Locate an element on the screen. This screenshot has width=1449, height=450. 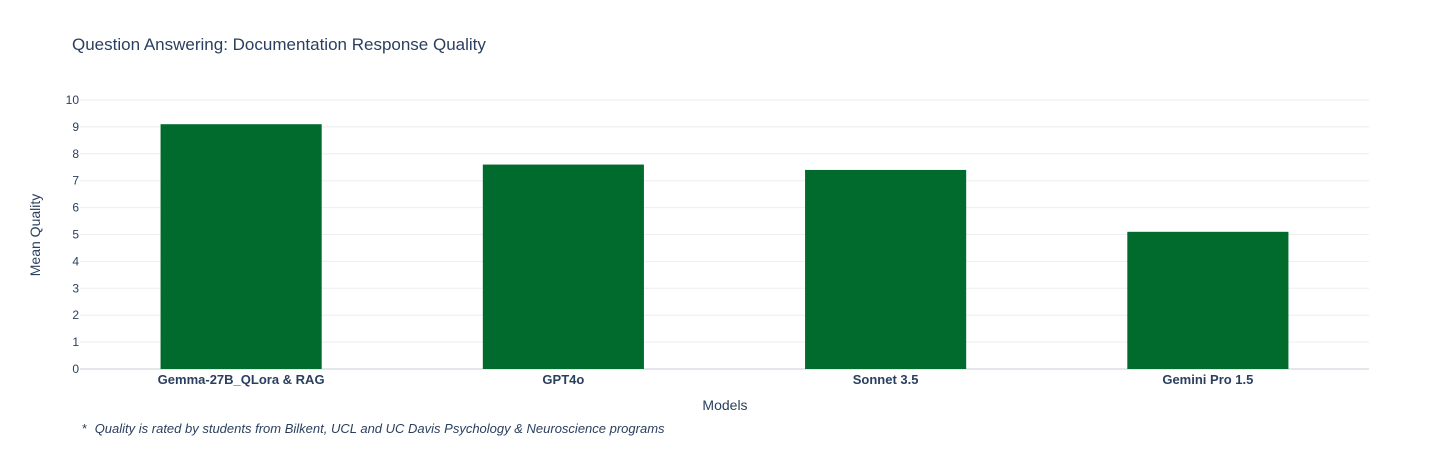
y-tick-label: 0 is located at coordinates (75, 369).